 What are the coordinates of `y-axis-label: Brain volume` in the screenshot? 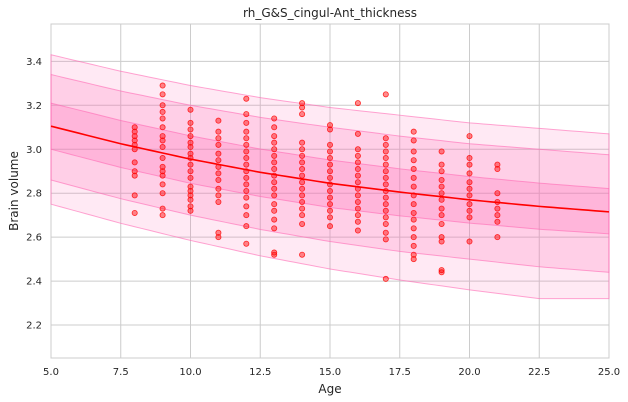 It's located at (14, 191).